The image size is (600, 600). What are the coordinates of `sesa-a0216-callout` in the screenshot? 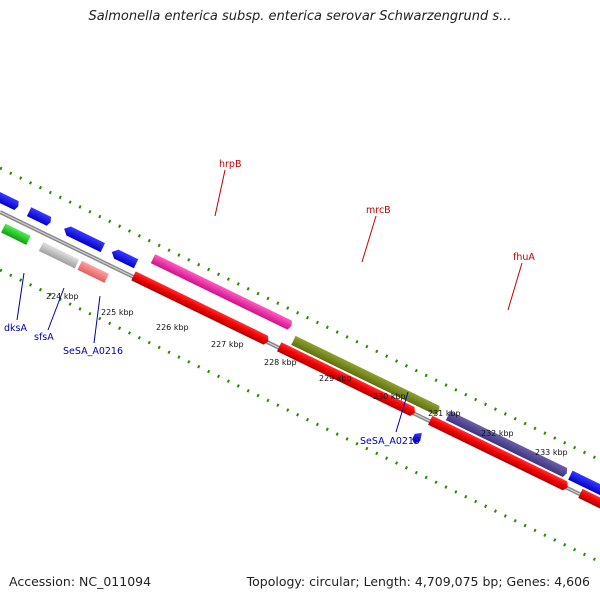 It's located at (97, 319).